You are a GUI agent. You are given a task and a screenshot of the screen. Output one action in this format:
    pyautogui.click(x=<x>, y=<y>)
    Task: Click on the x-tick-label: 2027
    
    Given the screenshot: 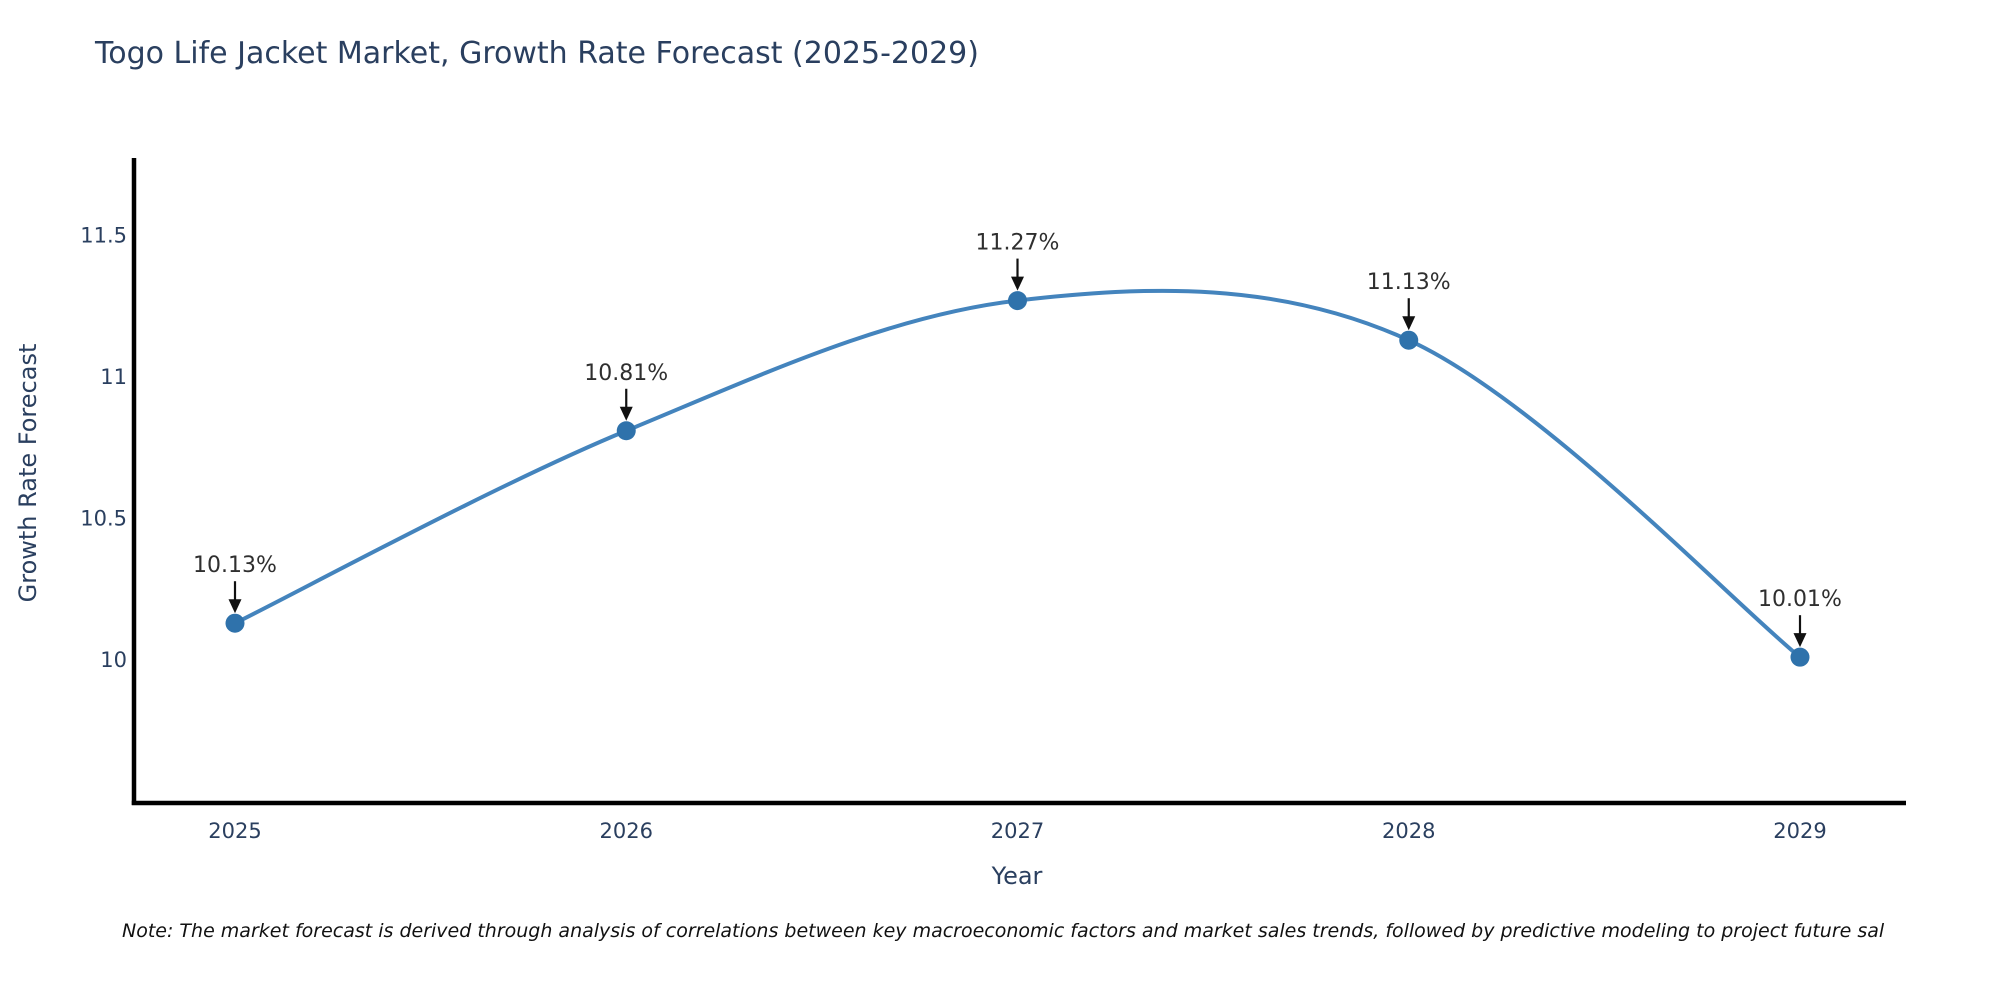 What is the action you would take?
    pyautogui.click(x=1017, y=831)
    